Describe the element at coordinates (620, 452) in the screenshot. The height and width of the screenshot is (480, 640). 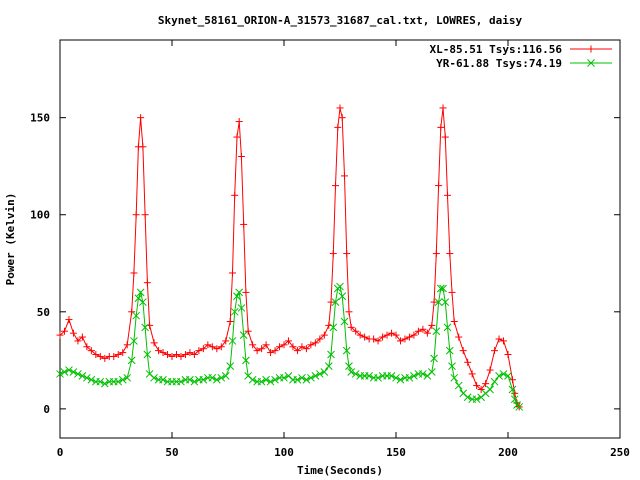
I see `x-tick-label: 250` at that location.